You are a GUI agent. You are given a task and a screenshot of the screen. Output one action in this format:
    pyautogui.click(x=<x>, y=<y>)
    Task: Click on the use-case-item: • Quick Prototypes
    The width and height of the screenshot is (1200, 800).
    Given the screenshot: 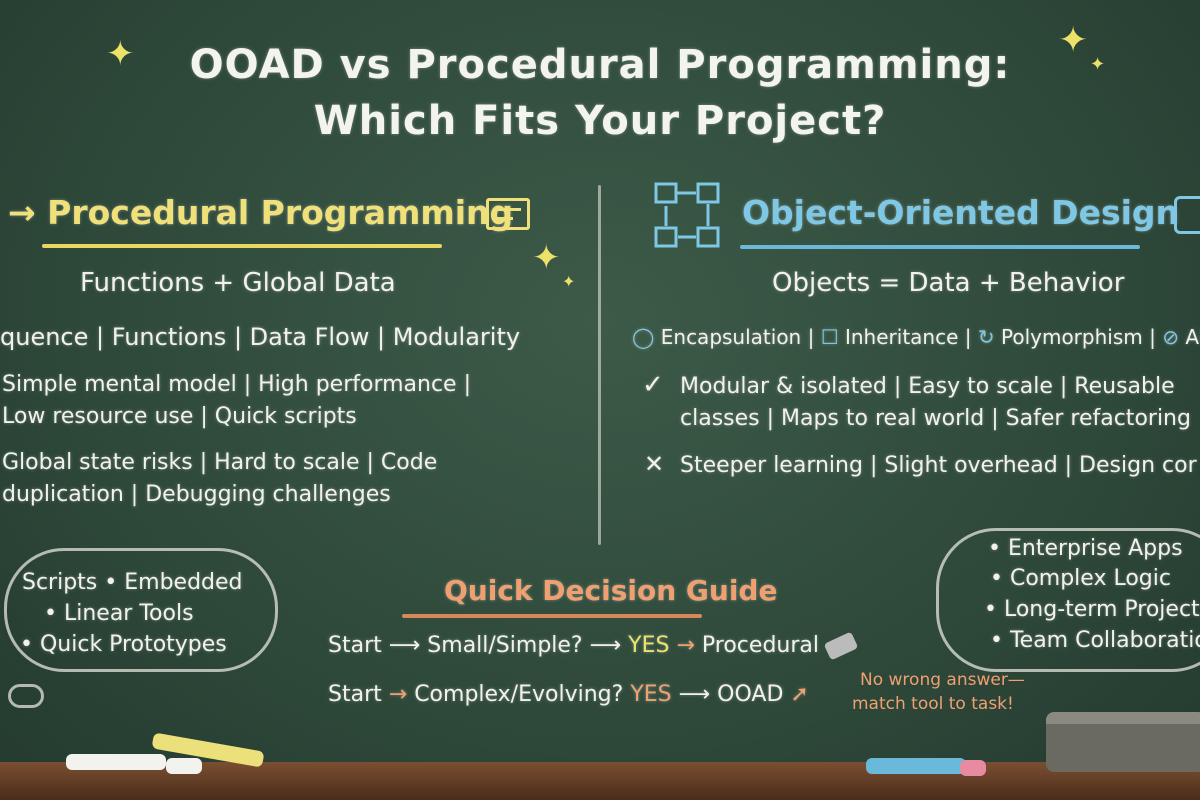 What is the action you would take?
    pyautogui.click(x=123, y=644)
    